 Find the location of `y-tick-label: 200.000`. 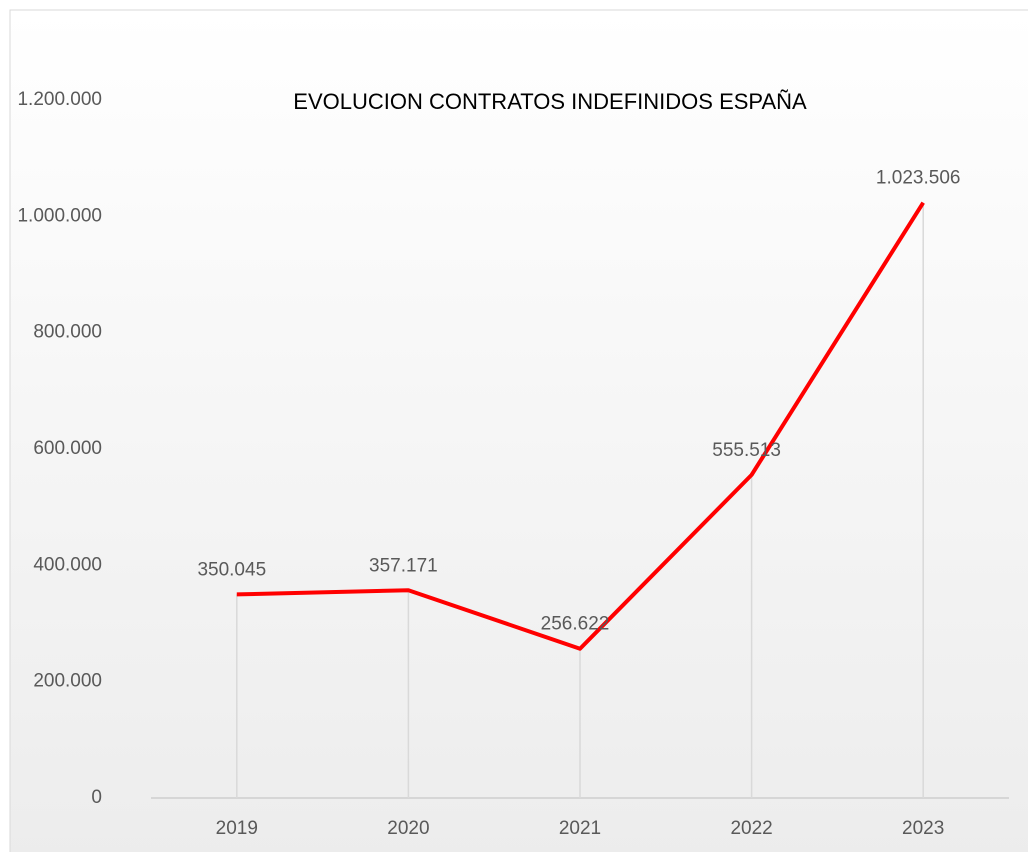

y-tick-label: 200.000 is located at coordinates (67, 681).